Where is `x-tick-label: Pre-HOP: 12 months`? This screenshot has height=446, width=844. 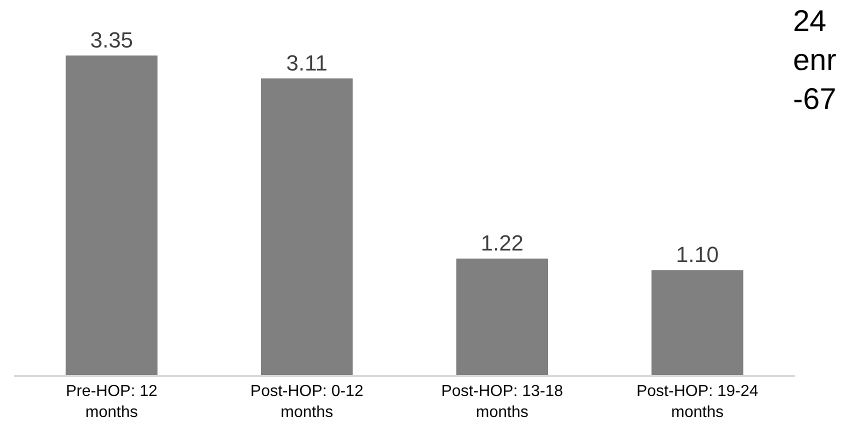 x-tick-label: Pre-HOP: 12 months is located at coordinates (112, 402).